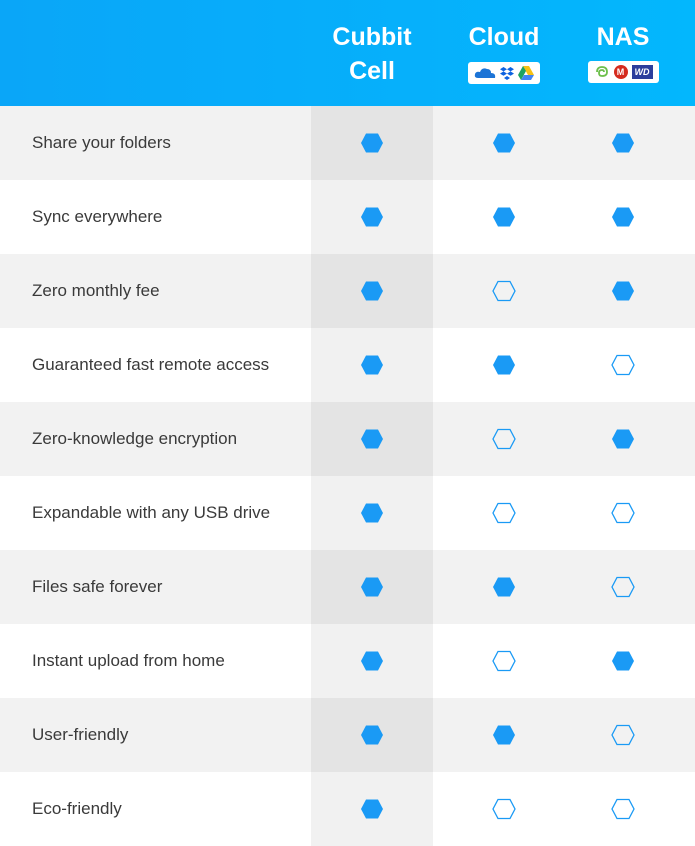 The height and width of the screenshot is (846, 695). Describe the element at coordinates (135, 438) in the screenshot. I see `feature-label: Zero-knowledge encryption` at that location.